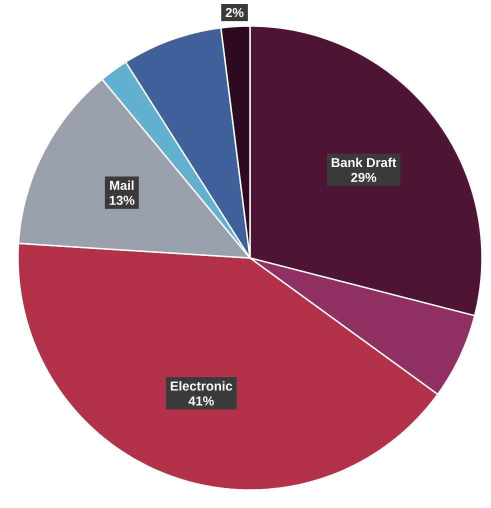 The width and height of the screenshot is (491, 508). I want to click on slice-label: Electronic, so click(201, 386).